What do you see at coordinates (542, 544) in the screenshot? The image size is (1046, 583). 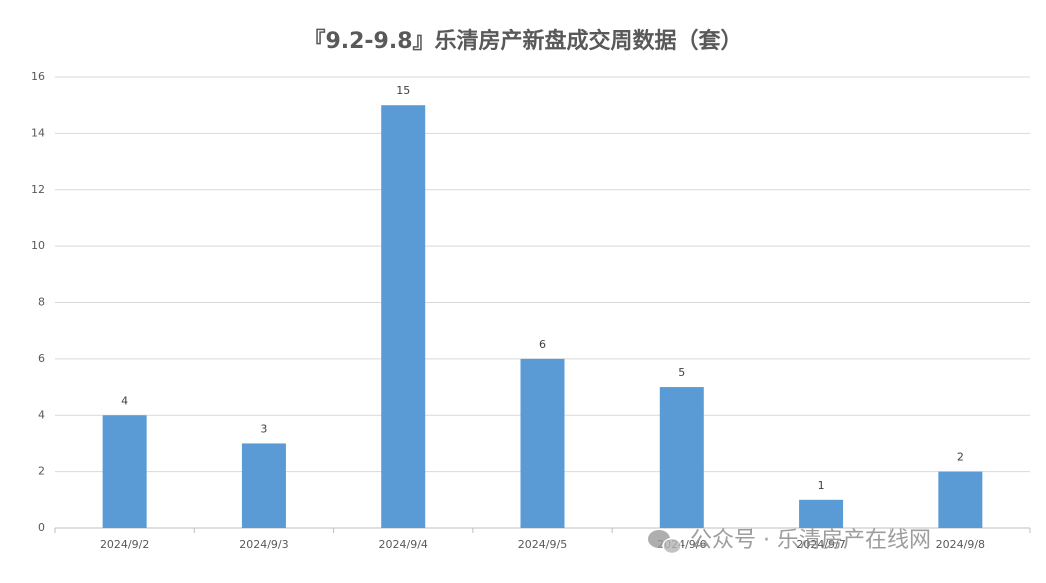 I see `x-tick-label: 2024/9/5` at bounding box center [542, 544].